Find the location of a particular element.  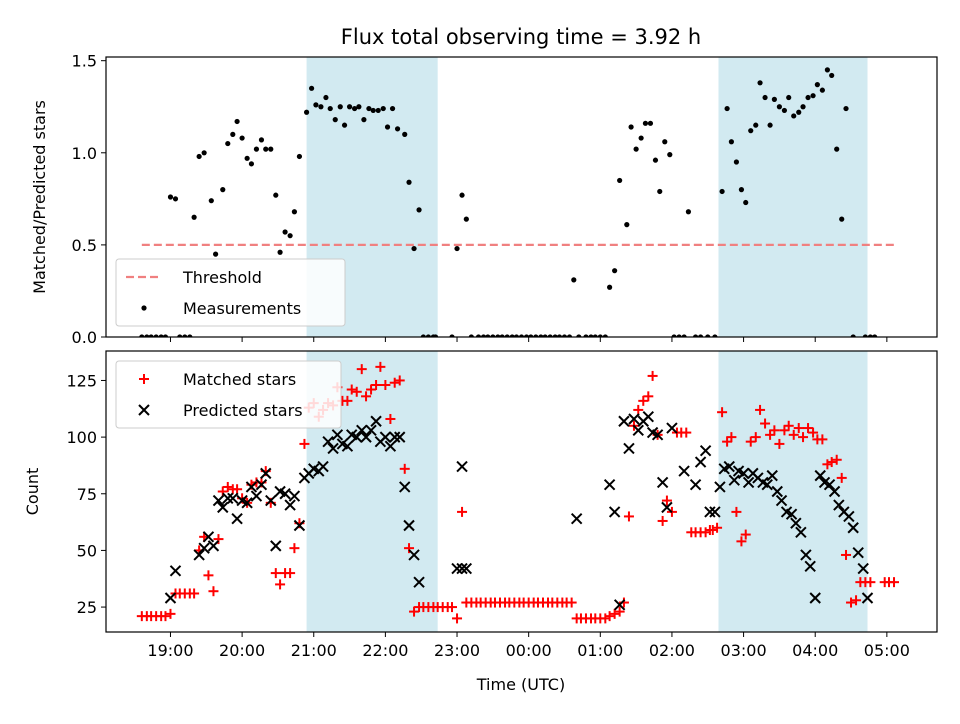

legend-matched-marker is located at coordinates (144, 379).